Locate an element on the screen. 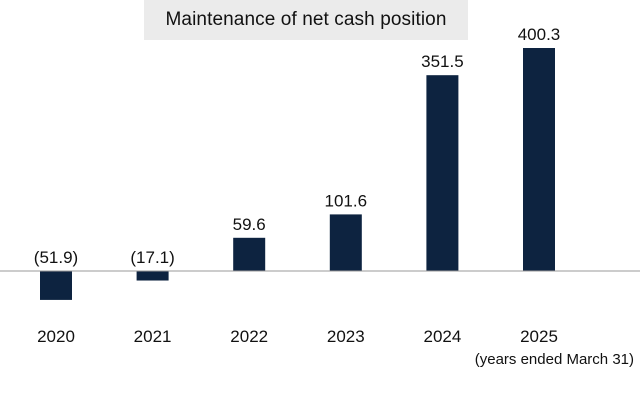 This screenshot has height=400, width=640. x-tick-label-2022: 2022 is located at coordinates (249, 336).